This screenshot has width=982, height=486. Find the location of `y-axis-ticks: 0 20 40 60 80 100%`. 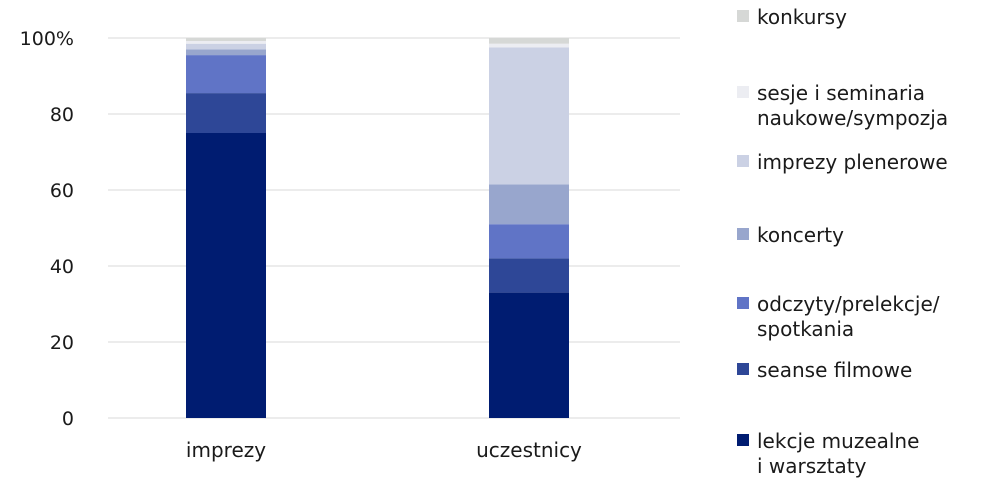

y-axis-ticks: 0 20 40 60 80 100% is located at coordinates (47, 229).